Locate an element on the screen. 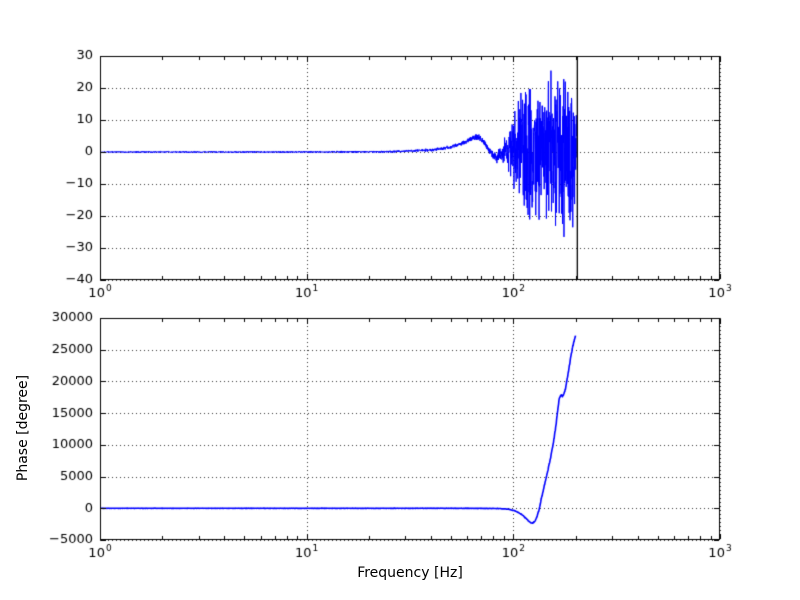  frequency-x-axis-label: Frequency [Hz] is located at coordinates (410, 573).